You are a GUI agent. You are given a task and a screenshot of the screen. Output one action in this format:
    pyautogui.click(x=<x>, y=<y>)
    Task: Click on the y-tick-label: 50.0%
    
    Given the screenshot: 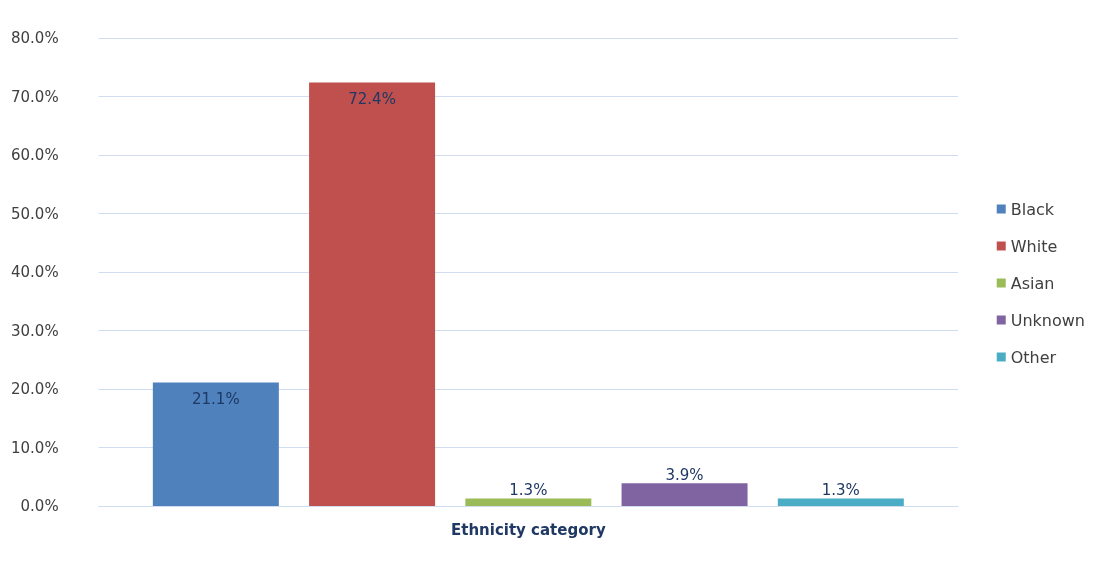 What is the action you would take?
    pyautogui.click(x=35, y=213)
    